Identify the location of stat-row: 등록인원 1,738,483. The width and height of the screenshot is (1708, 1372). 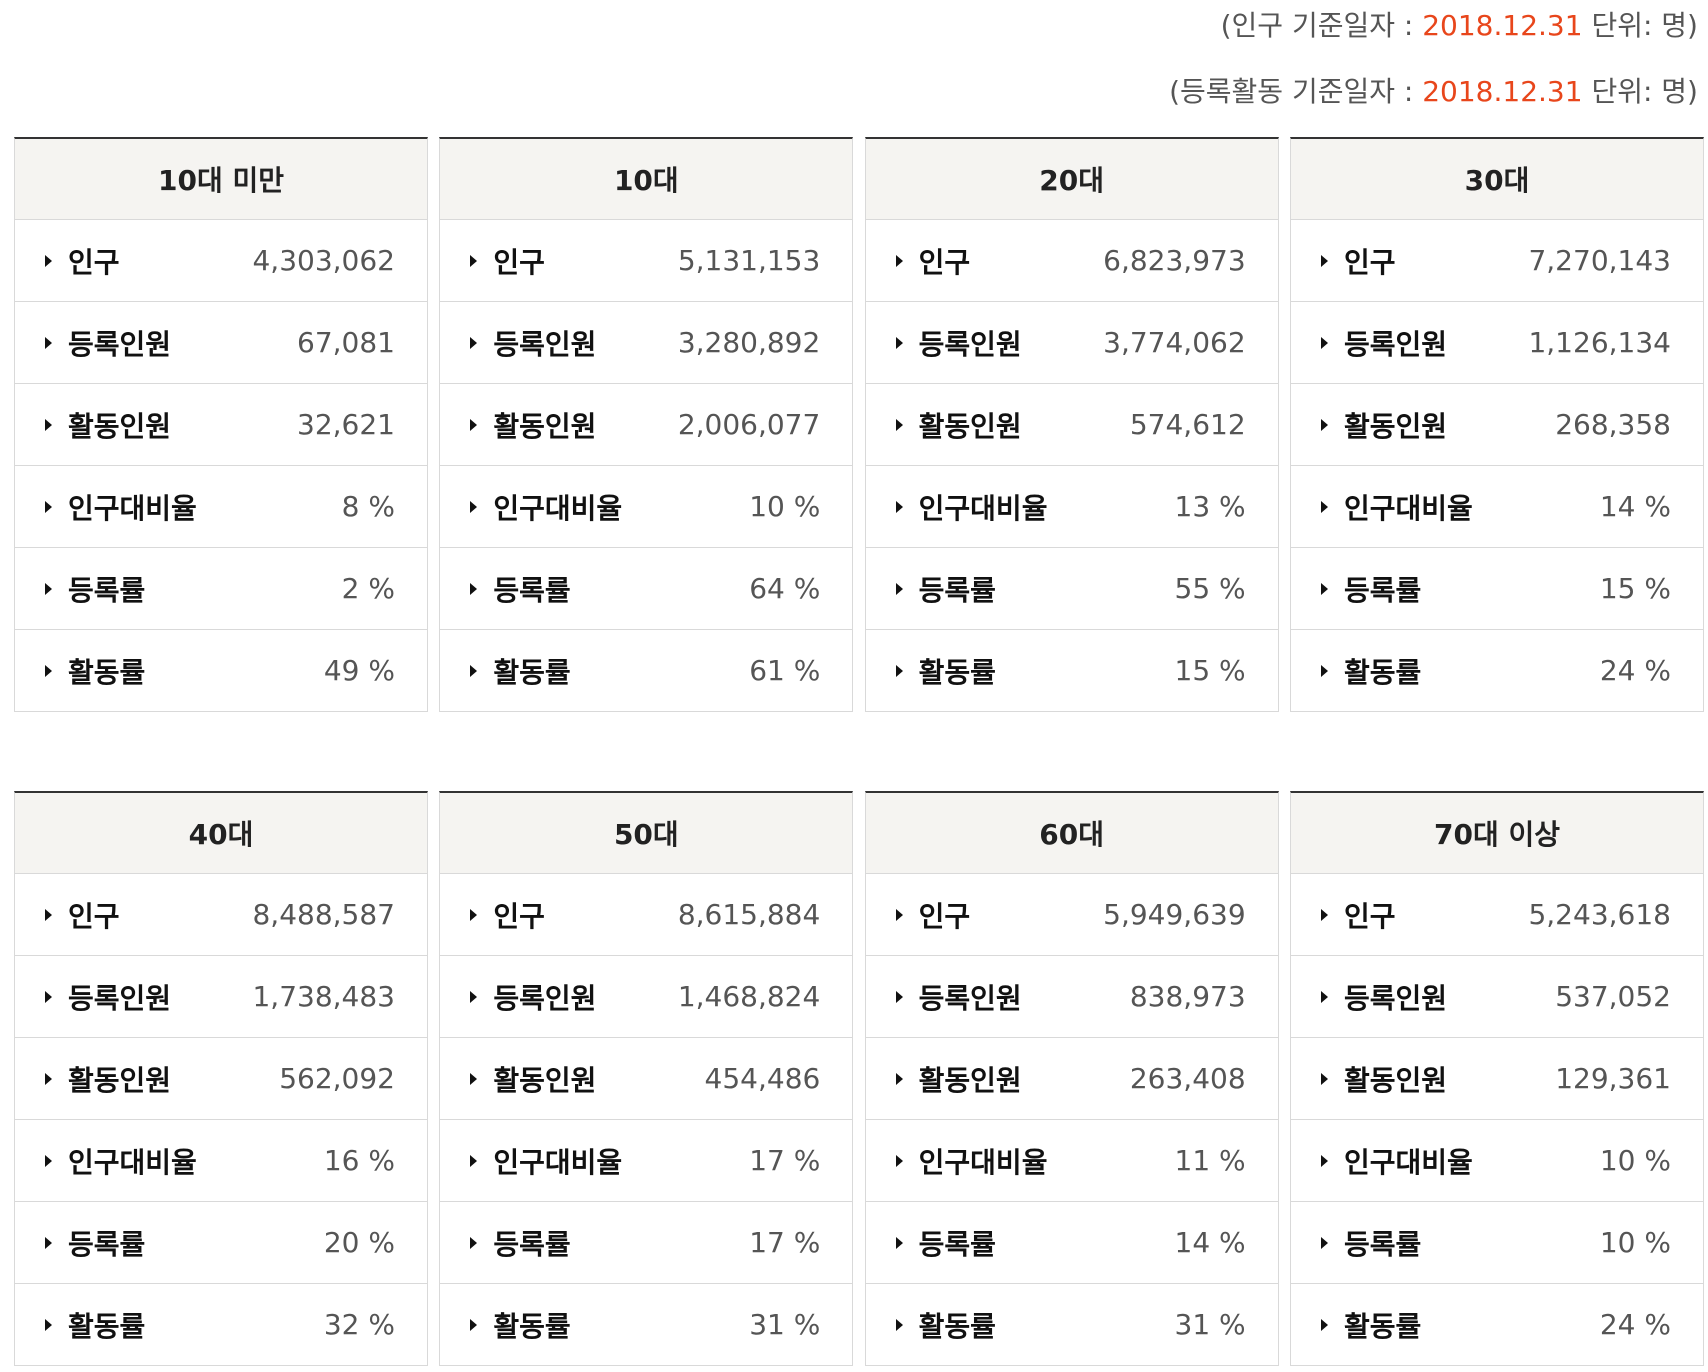
(221, 997).